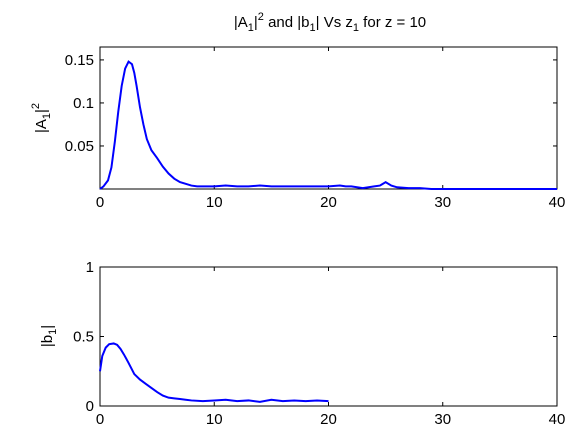 This screenshot has height=434, width=569. What do you see at coordinates (79, 146) in the screenshot?
I see `y-tick-label: 0.05` at bounding box center [79, 146].